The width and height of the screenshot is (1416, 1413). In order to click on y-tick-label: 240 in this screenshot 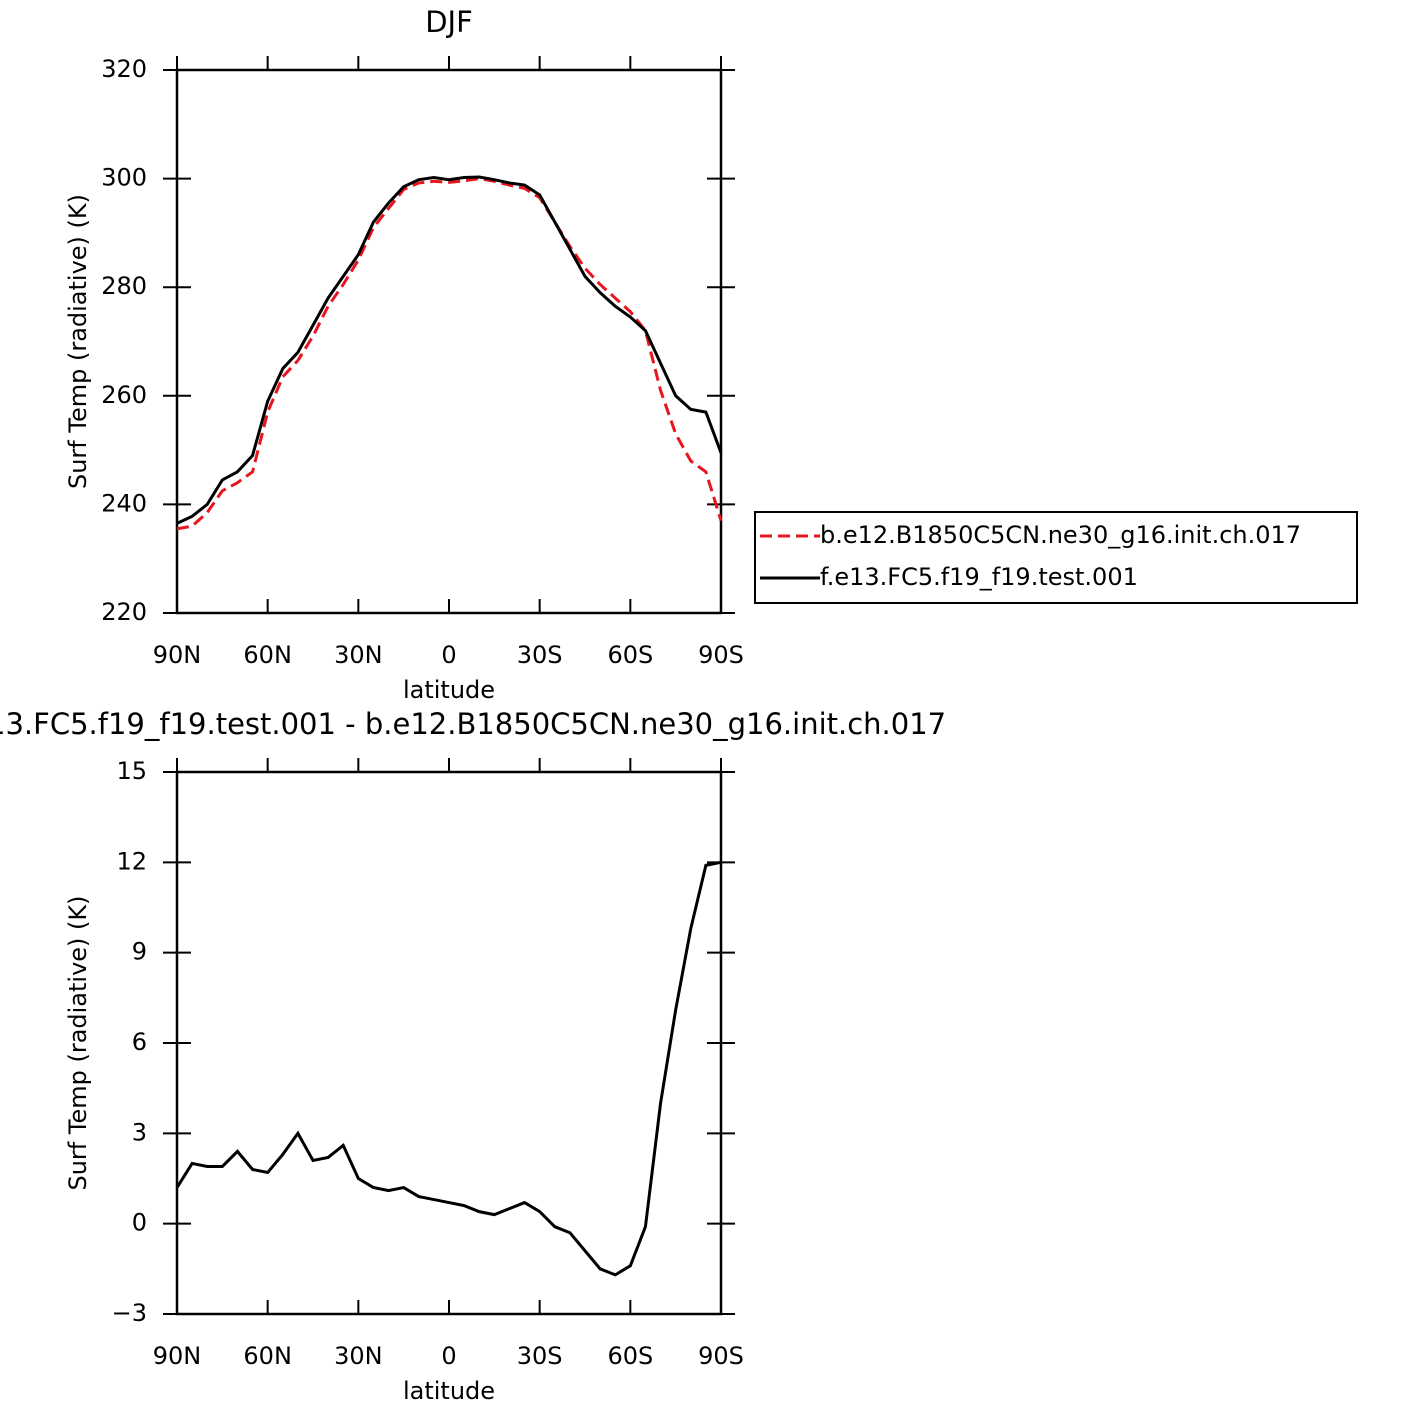, I will do `click(124, 503)`.